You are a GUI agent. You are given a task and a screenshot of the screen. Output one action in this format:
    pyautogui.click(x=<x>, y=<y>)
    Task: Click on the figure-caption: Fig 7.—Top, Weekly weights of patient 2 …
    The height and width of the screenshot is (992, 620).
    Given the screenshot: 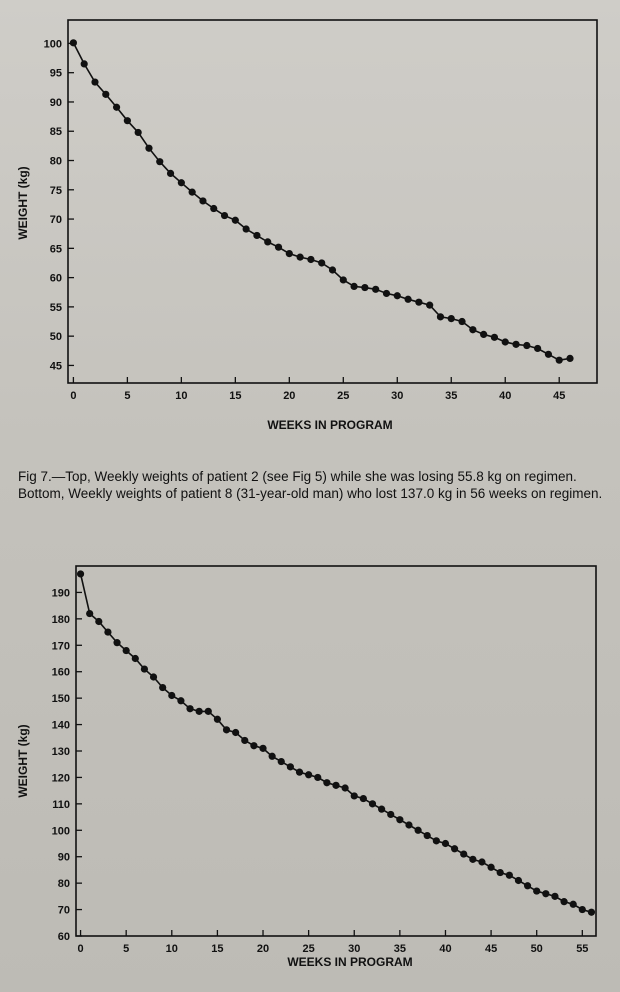 What is the action you would take?
    pyautogui.click(x=310, y=485)
    